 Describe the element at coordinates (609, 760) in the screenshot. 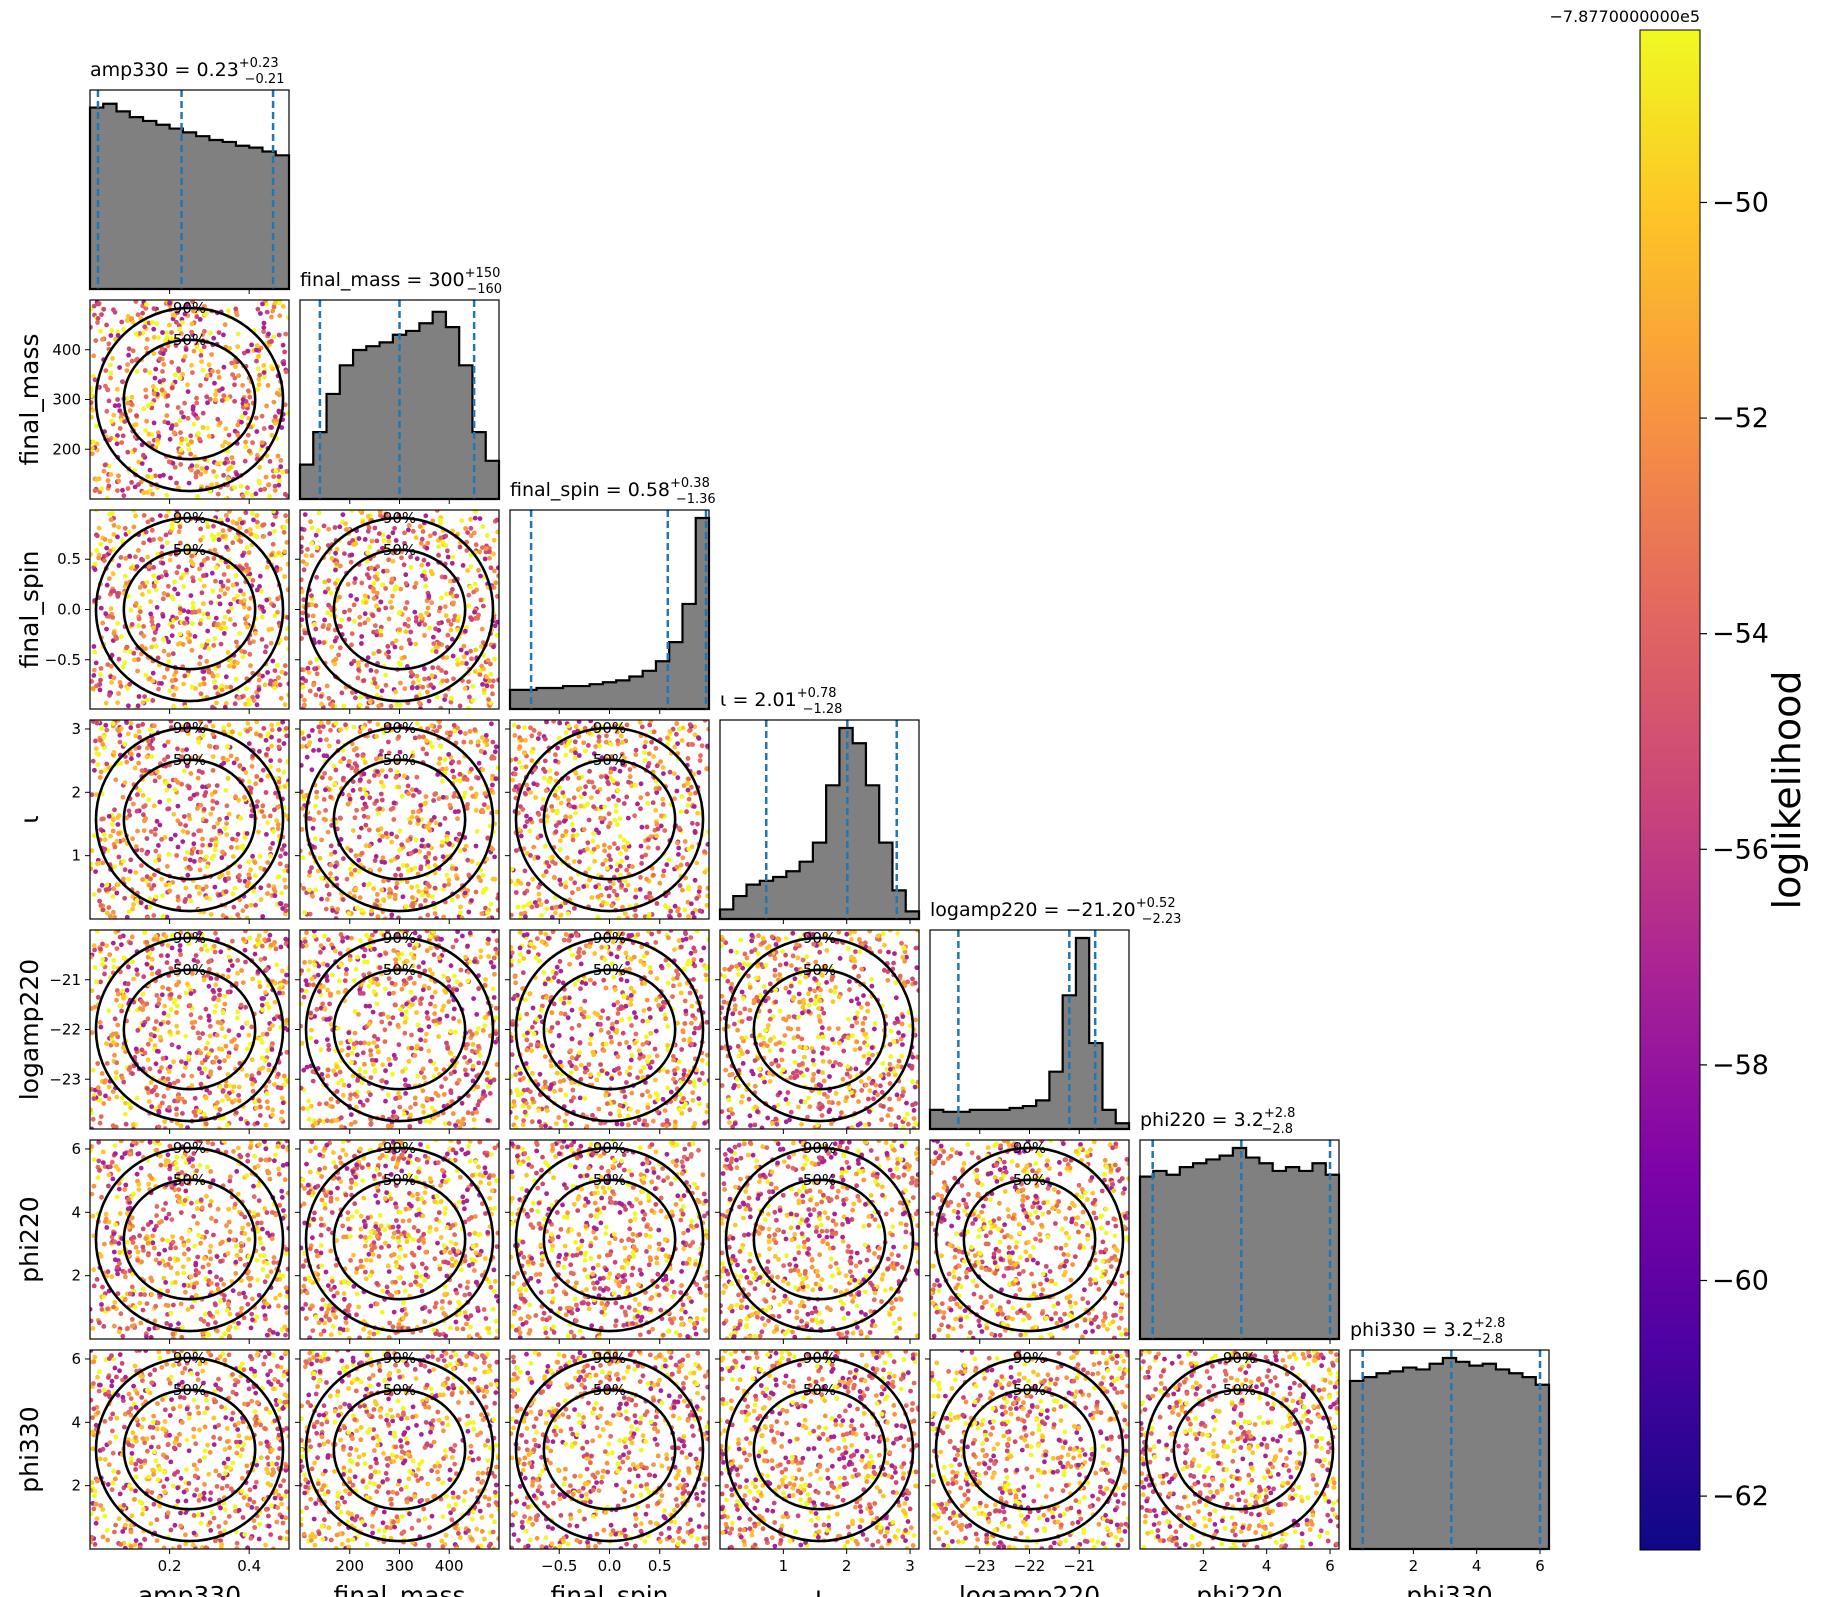

I see `contour-label-50: 50%` at that location.